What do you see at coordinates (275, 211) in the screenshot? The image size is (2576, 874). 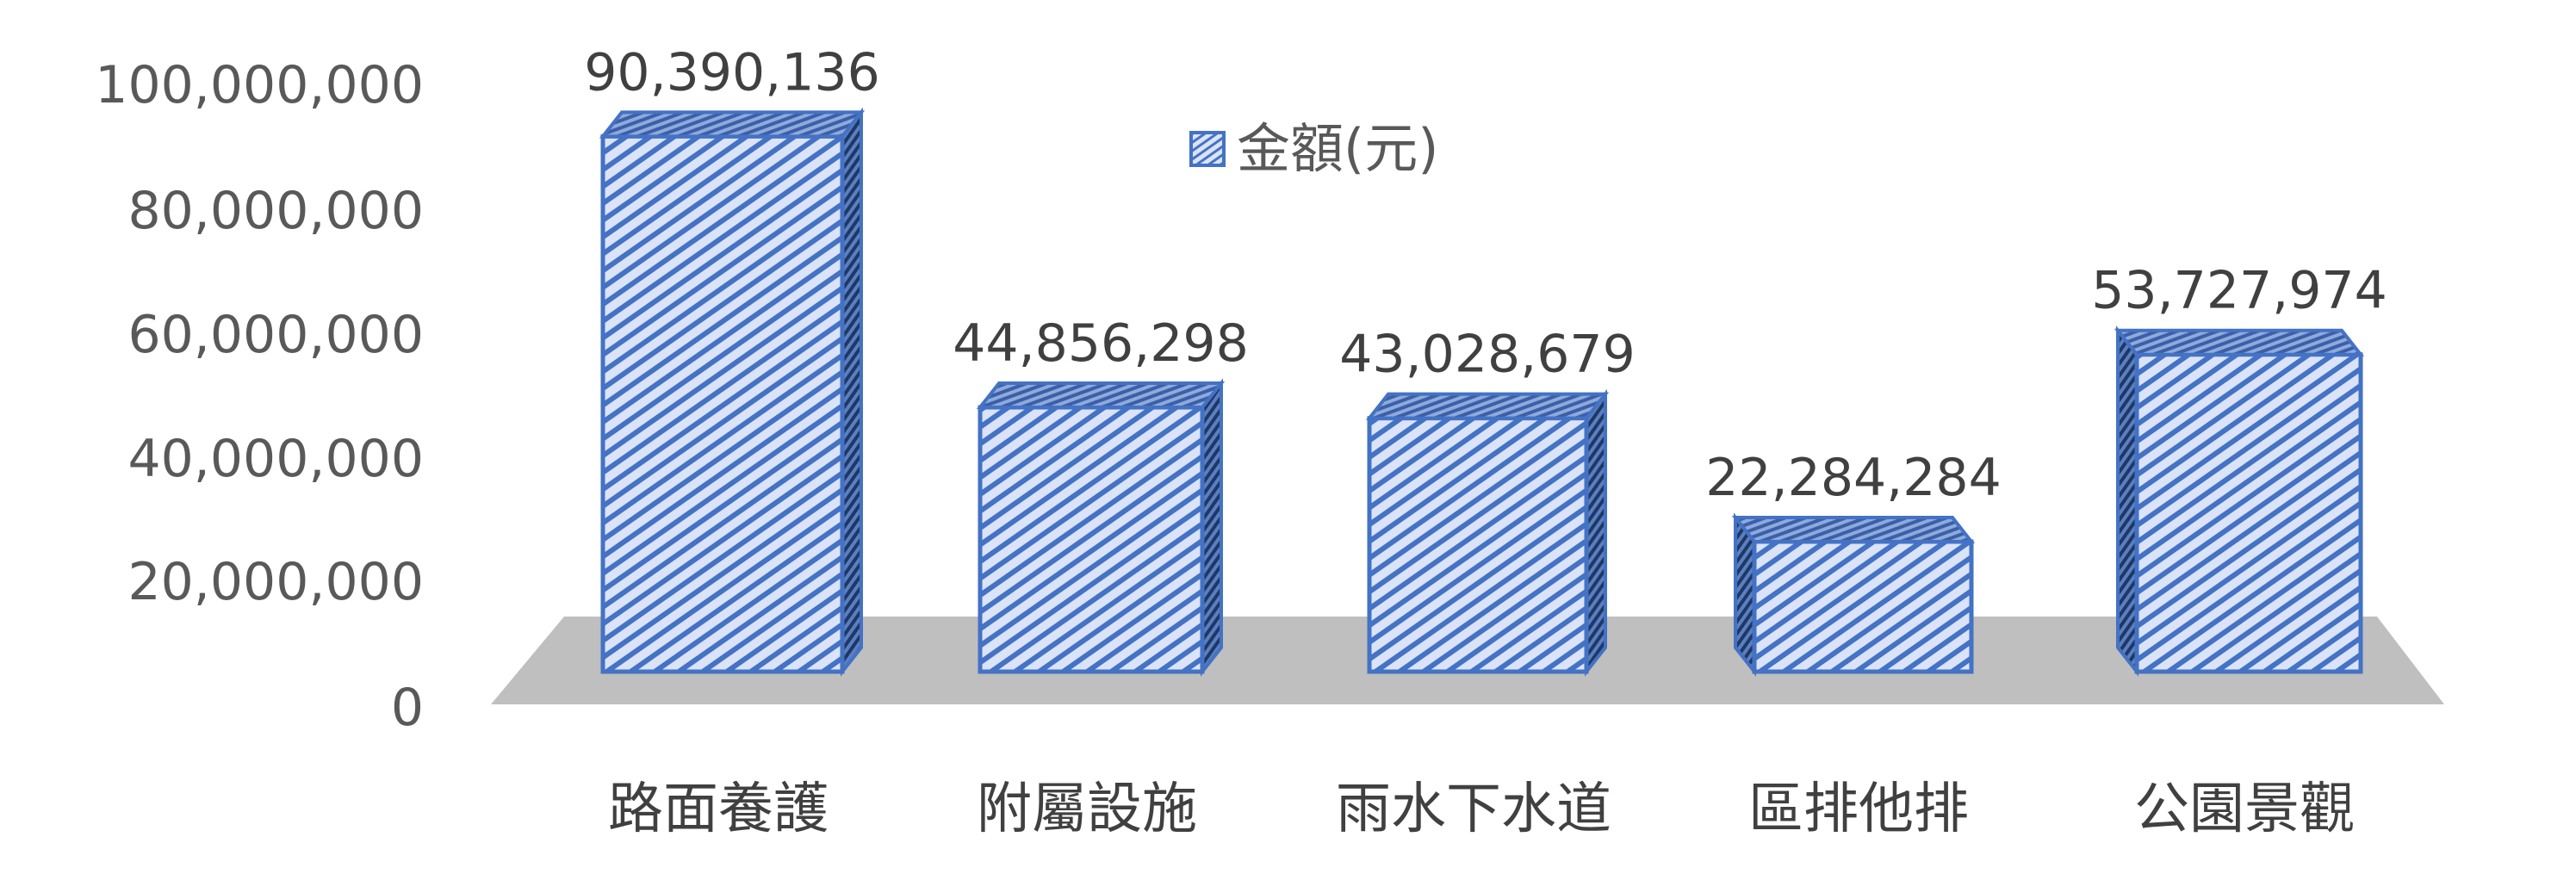 I see `y-tick-label: 80,000,000` at bounding box center [275, 211].